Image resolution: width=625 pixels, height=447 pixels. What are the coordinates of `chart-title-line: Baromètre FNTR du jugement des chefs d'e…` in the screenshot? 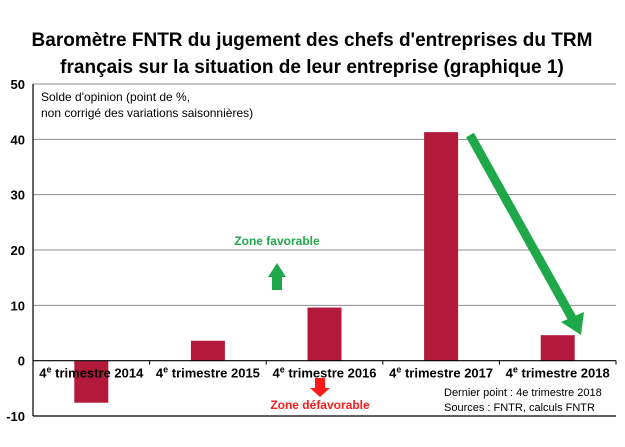 It's located at (312, 40).